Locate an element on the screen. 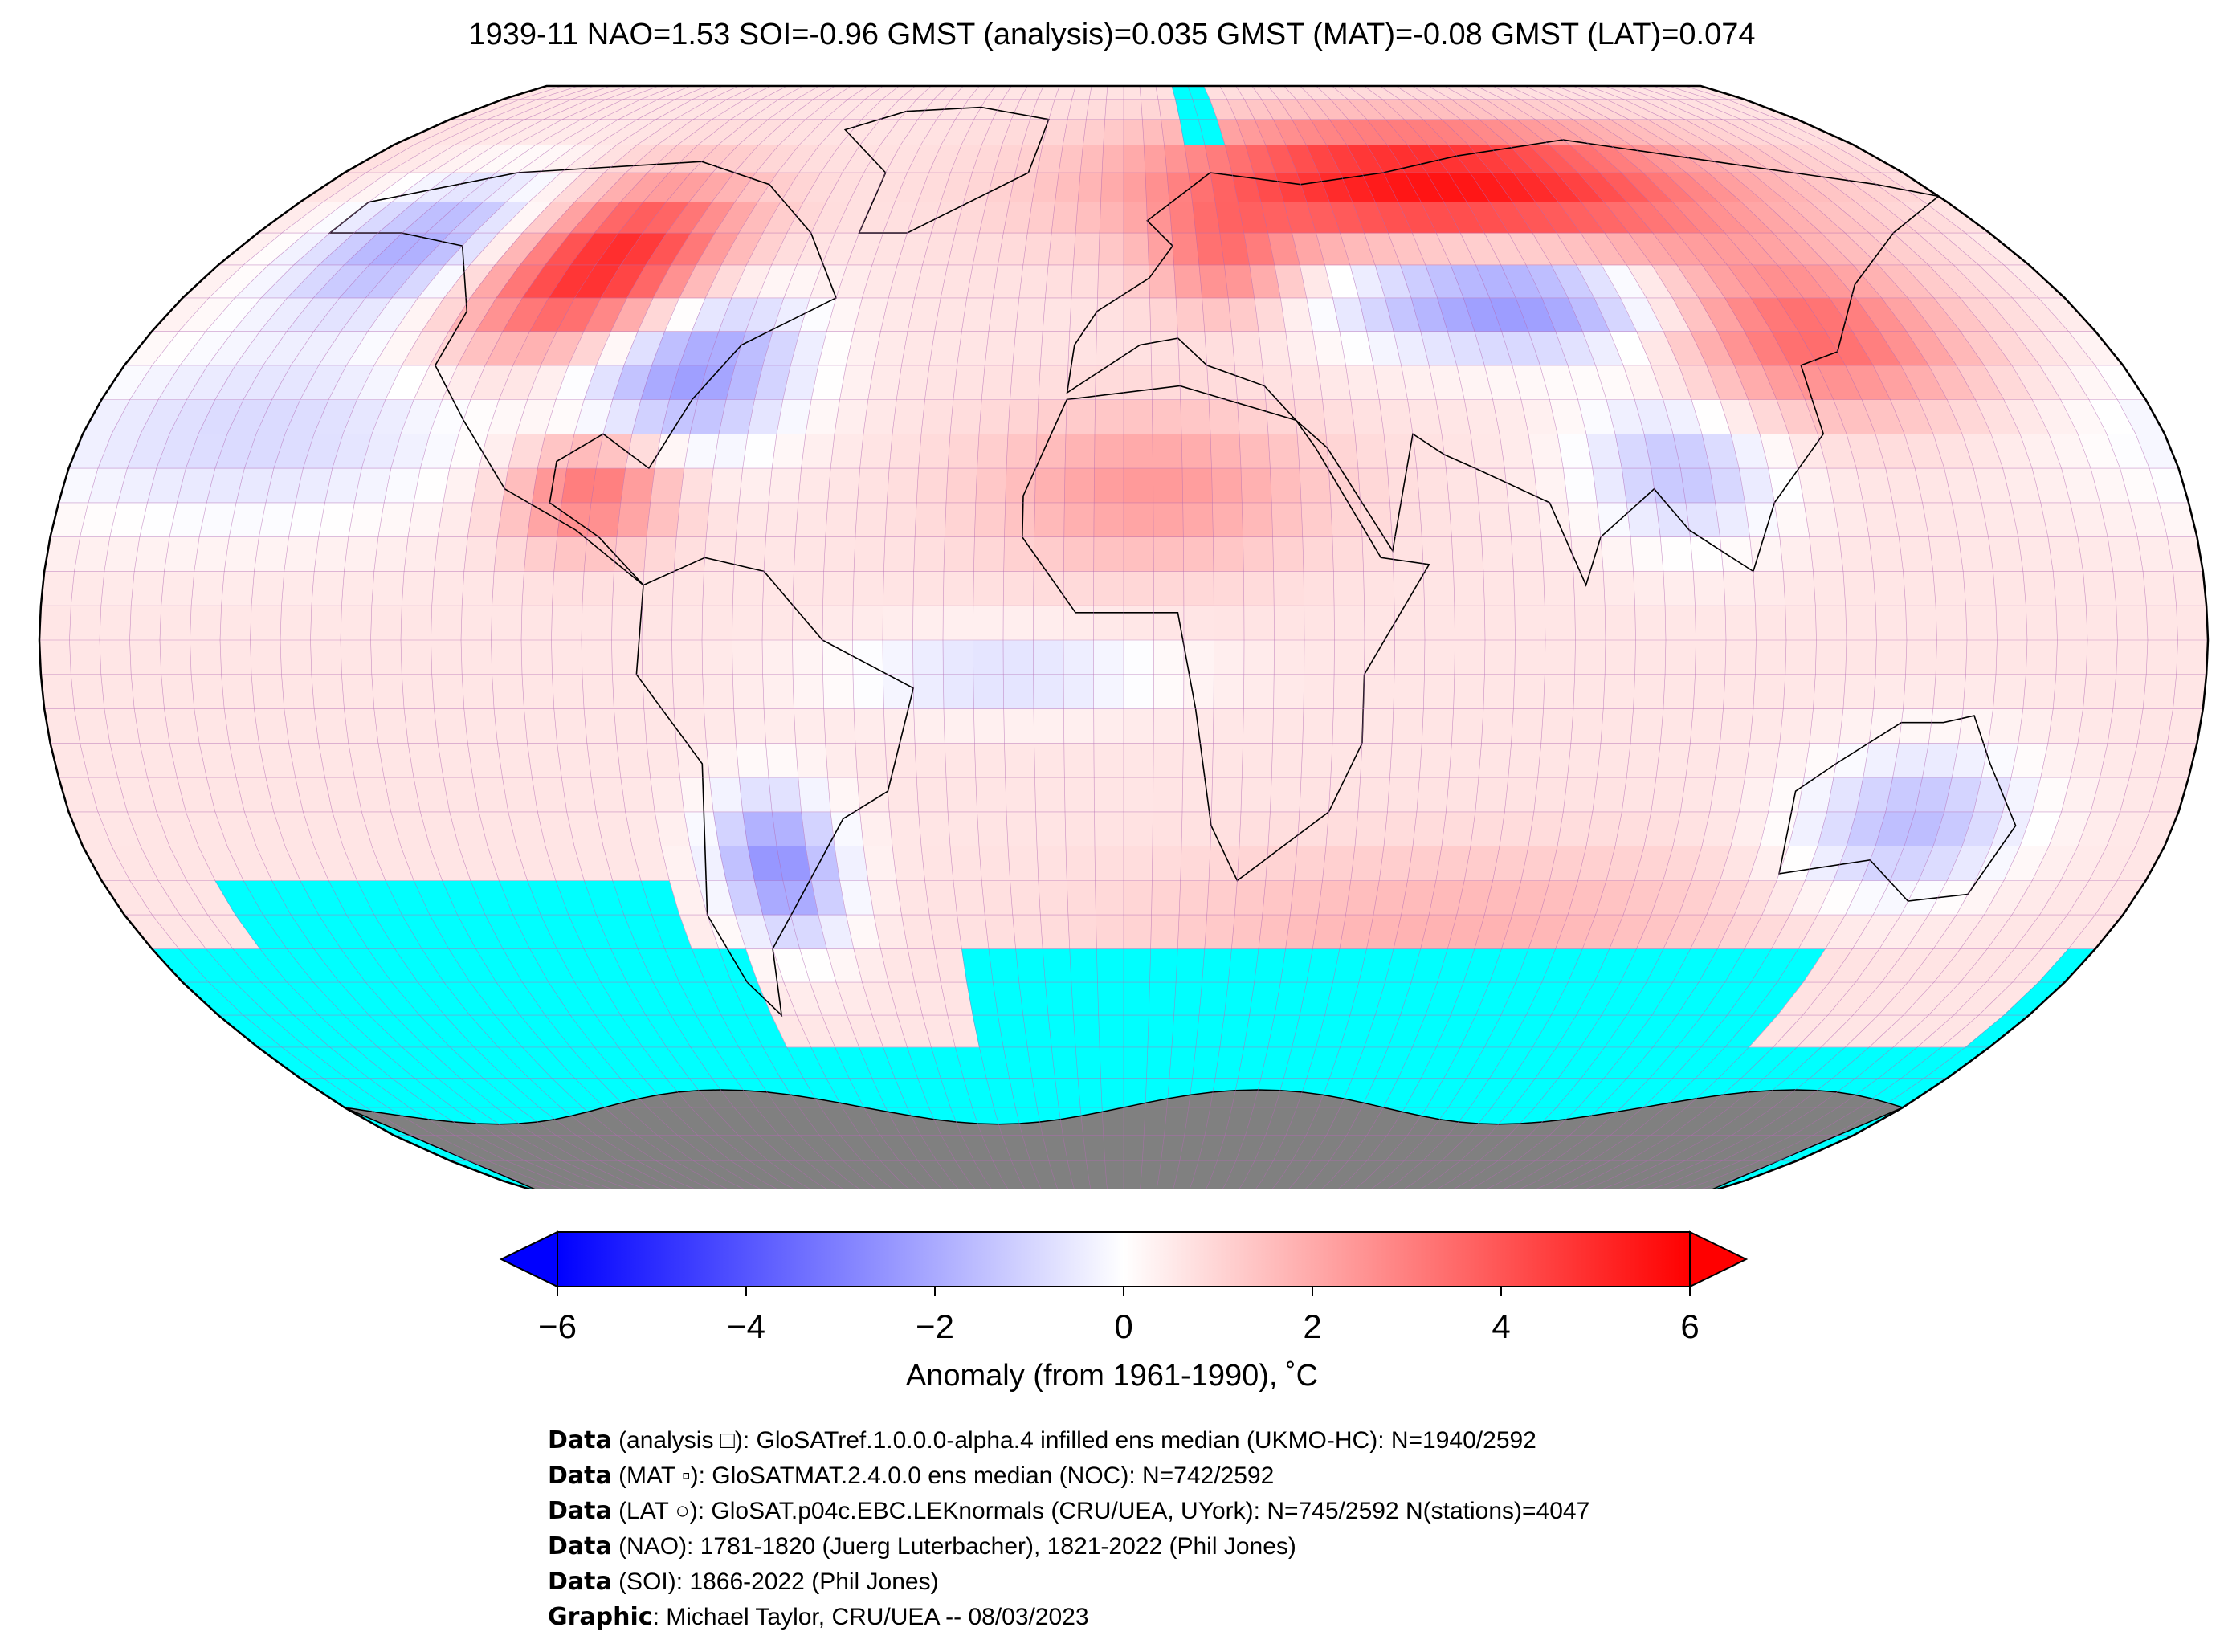  credit-line-key: Graphic is located at coordinates (600, 1617).